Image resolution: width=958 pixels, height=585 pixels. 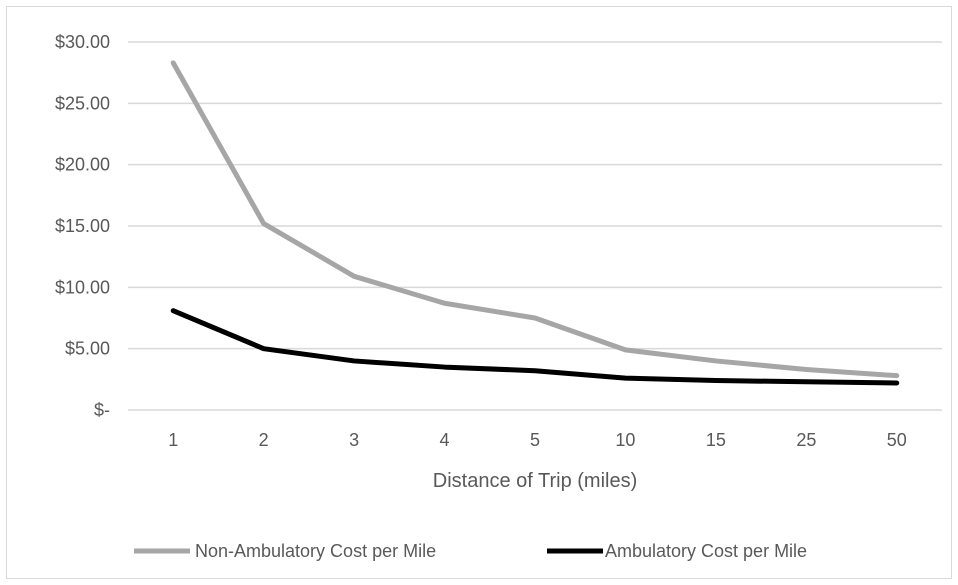 I want to click on x-tick-label: 10, so click(x=625, y=440).